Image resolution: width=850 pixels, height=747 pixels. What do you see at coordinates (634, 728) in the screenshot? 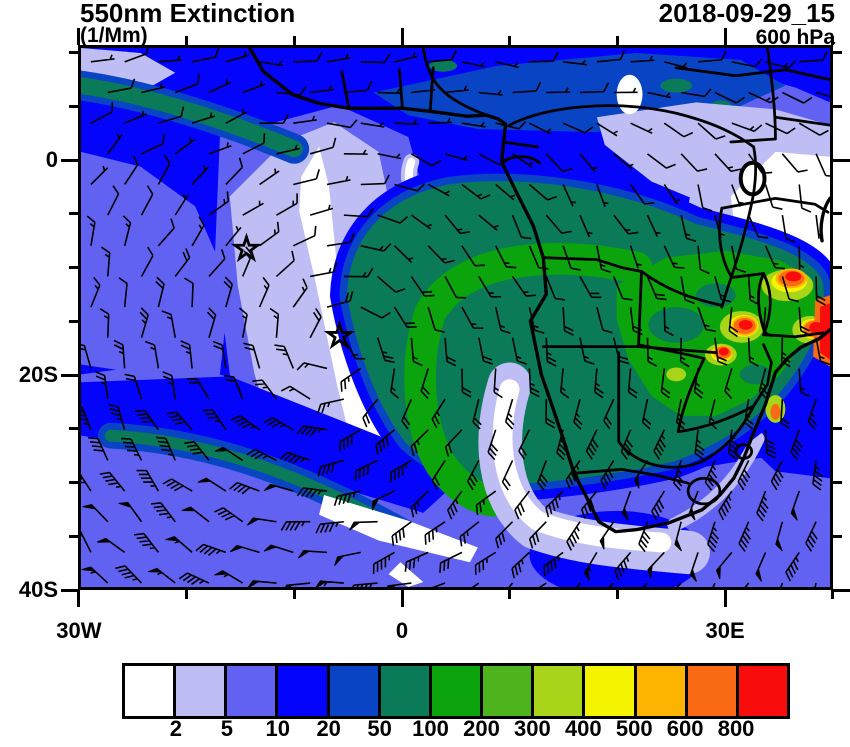
I see `colorbar-label: 500` at bounding box center [634, 728].